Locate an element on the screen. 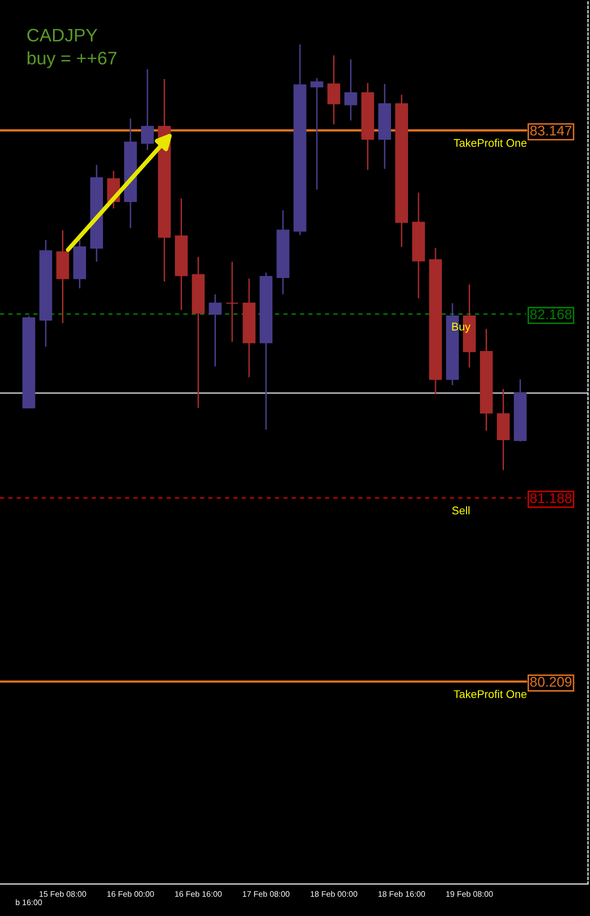  x-tick-label: 19 Feb 08:00 is located at coordinates (469, 893).